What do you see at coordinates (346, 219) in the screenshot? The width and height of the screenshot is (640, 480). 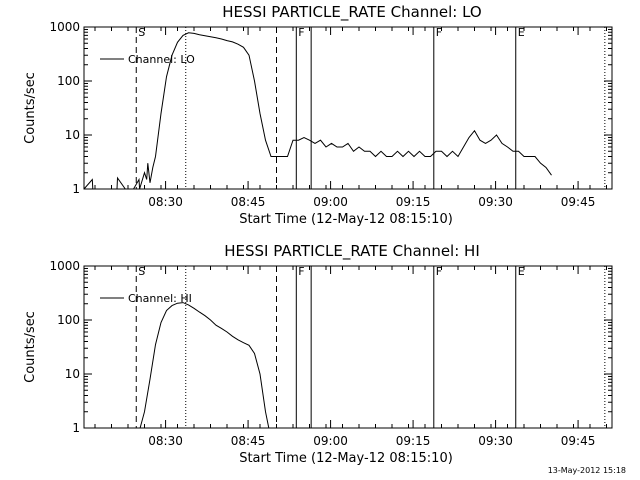 I see `panel-lo-xlabel: Start Time (12-May-12 08:15:10)` at bounding box center [346, 219].